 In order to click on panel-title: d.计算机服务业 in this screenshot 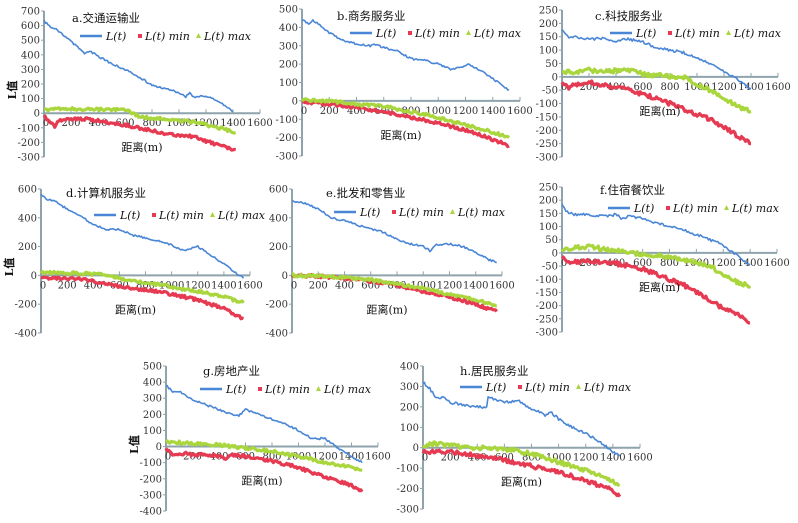, I will do `click(106, 193)`.